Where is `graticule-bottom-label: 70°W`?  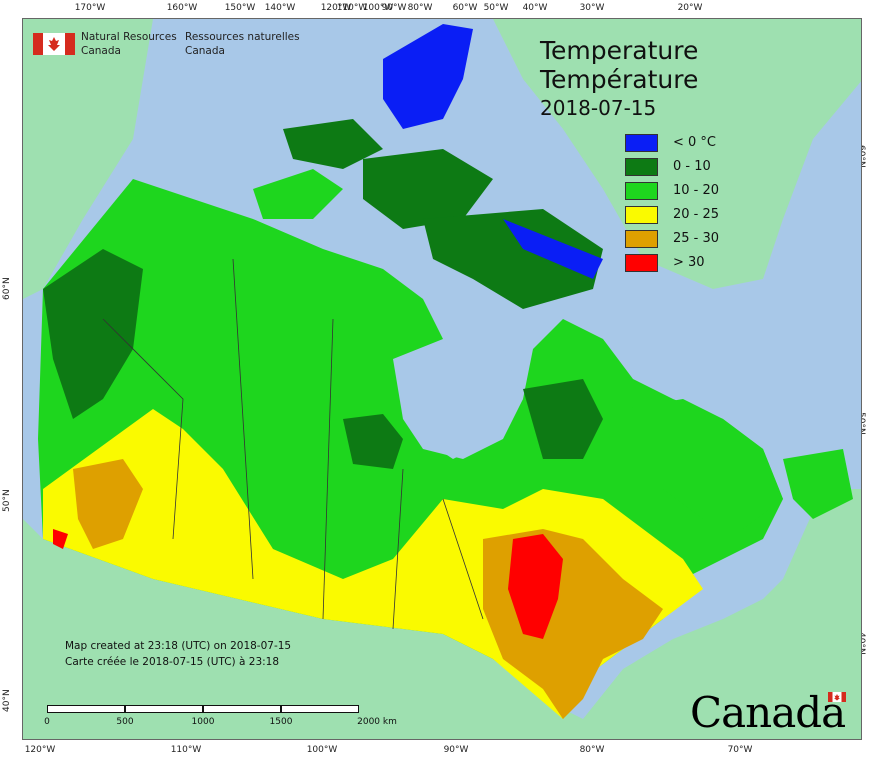 graticule-bottom-label: 70°W is located at coordinates (740, 750).